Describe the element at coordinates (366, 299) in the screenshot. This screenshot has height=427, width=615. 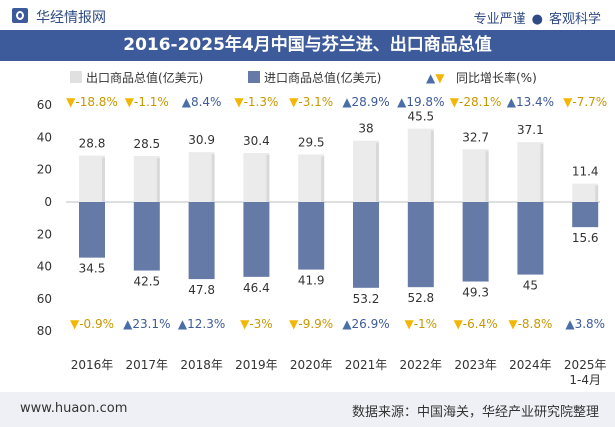
I see `import-value-label: 53.2` at that location.